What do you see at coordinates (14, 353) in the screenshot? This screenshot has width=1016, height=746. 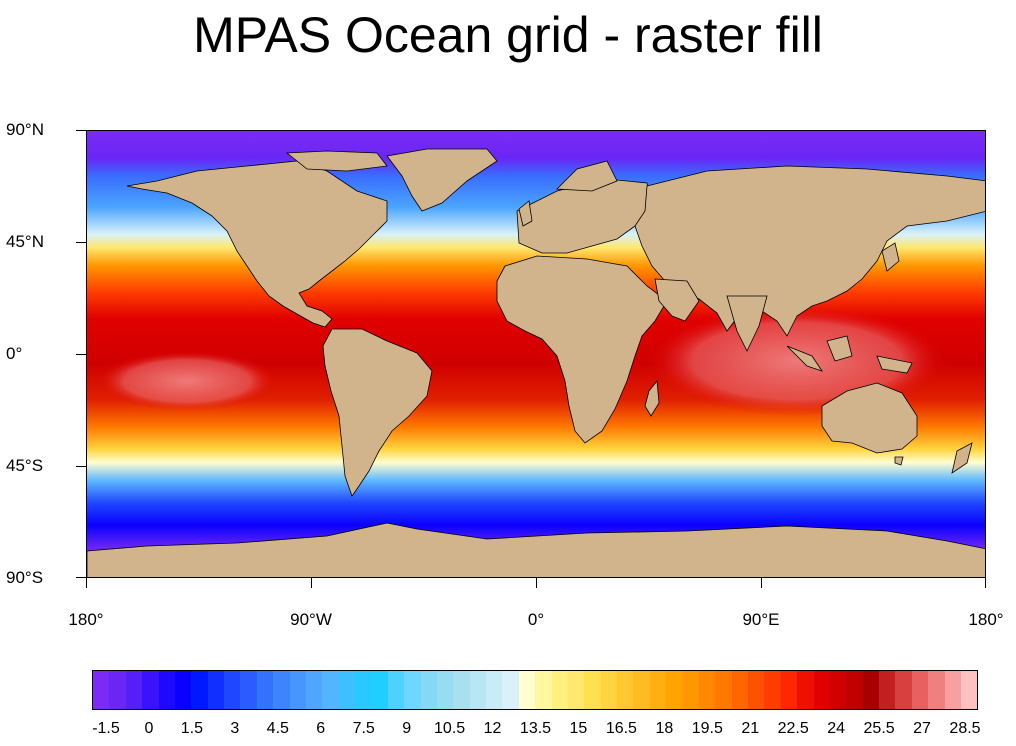 I see `y-axis-label-0: 0°` at bounding box center [14, 353].